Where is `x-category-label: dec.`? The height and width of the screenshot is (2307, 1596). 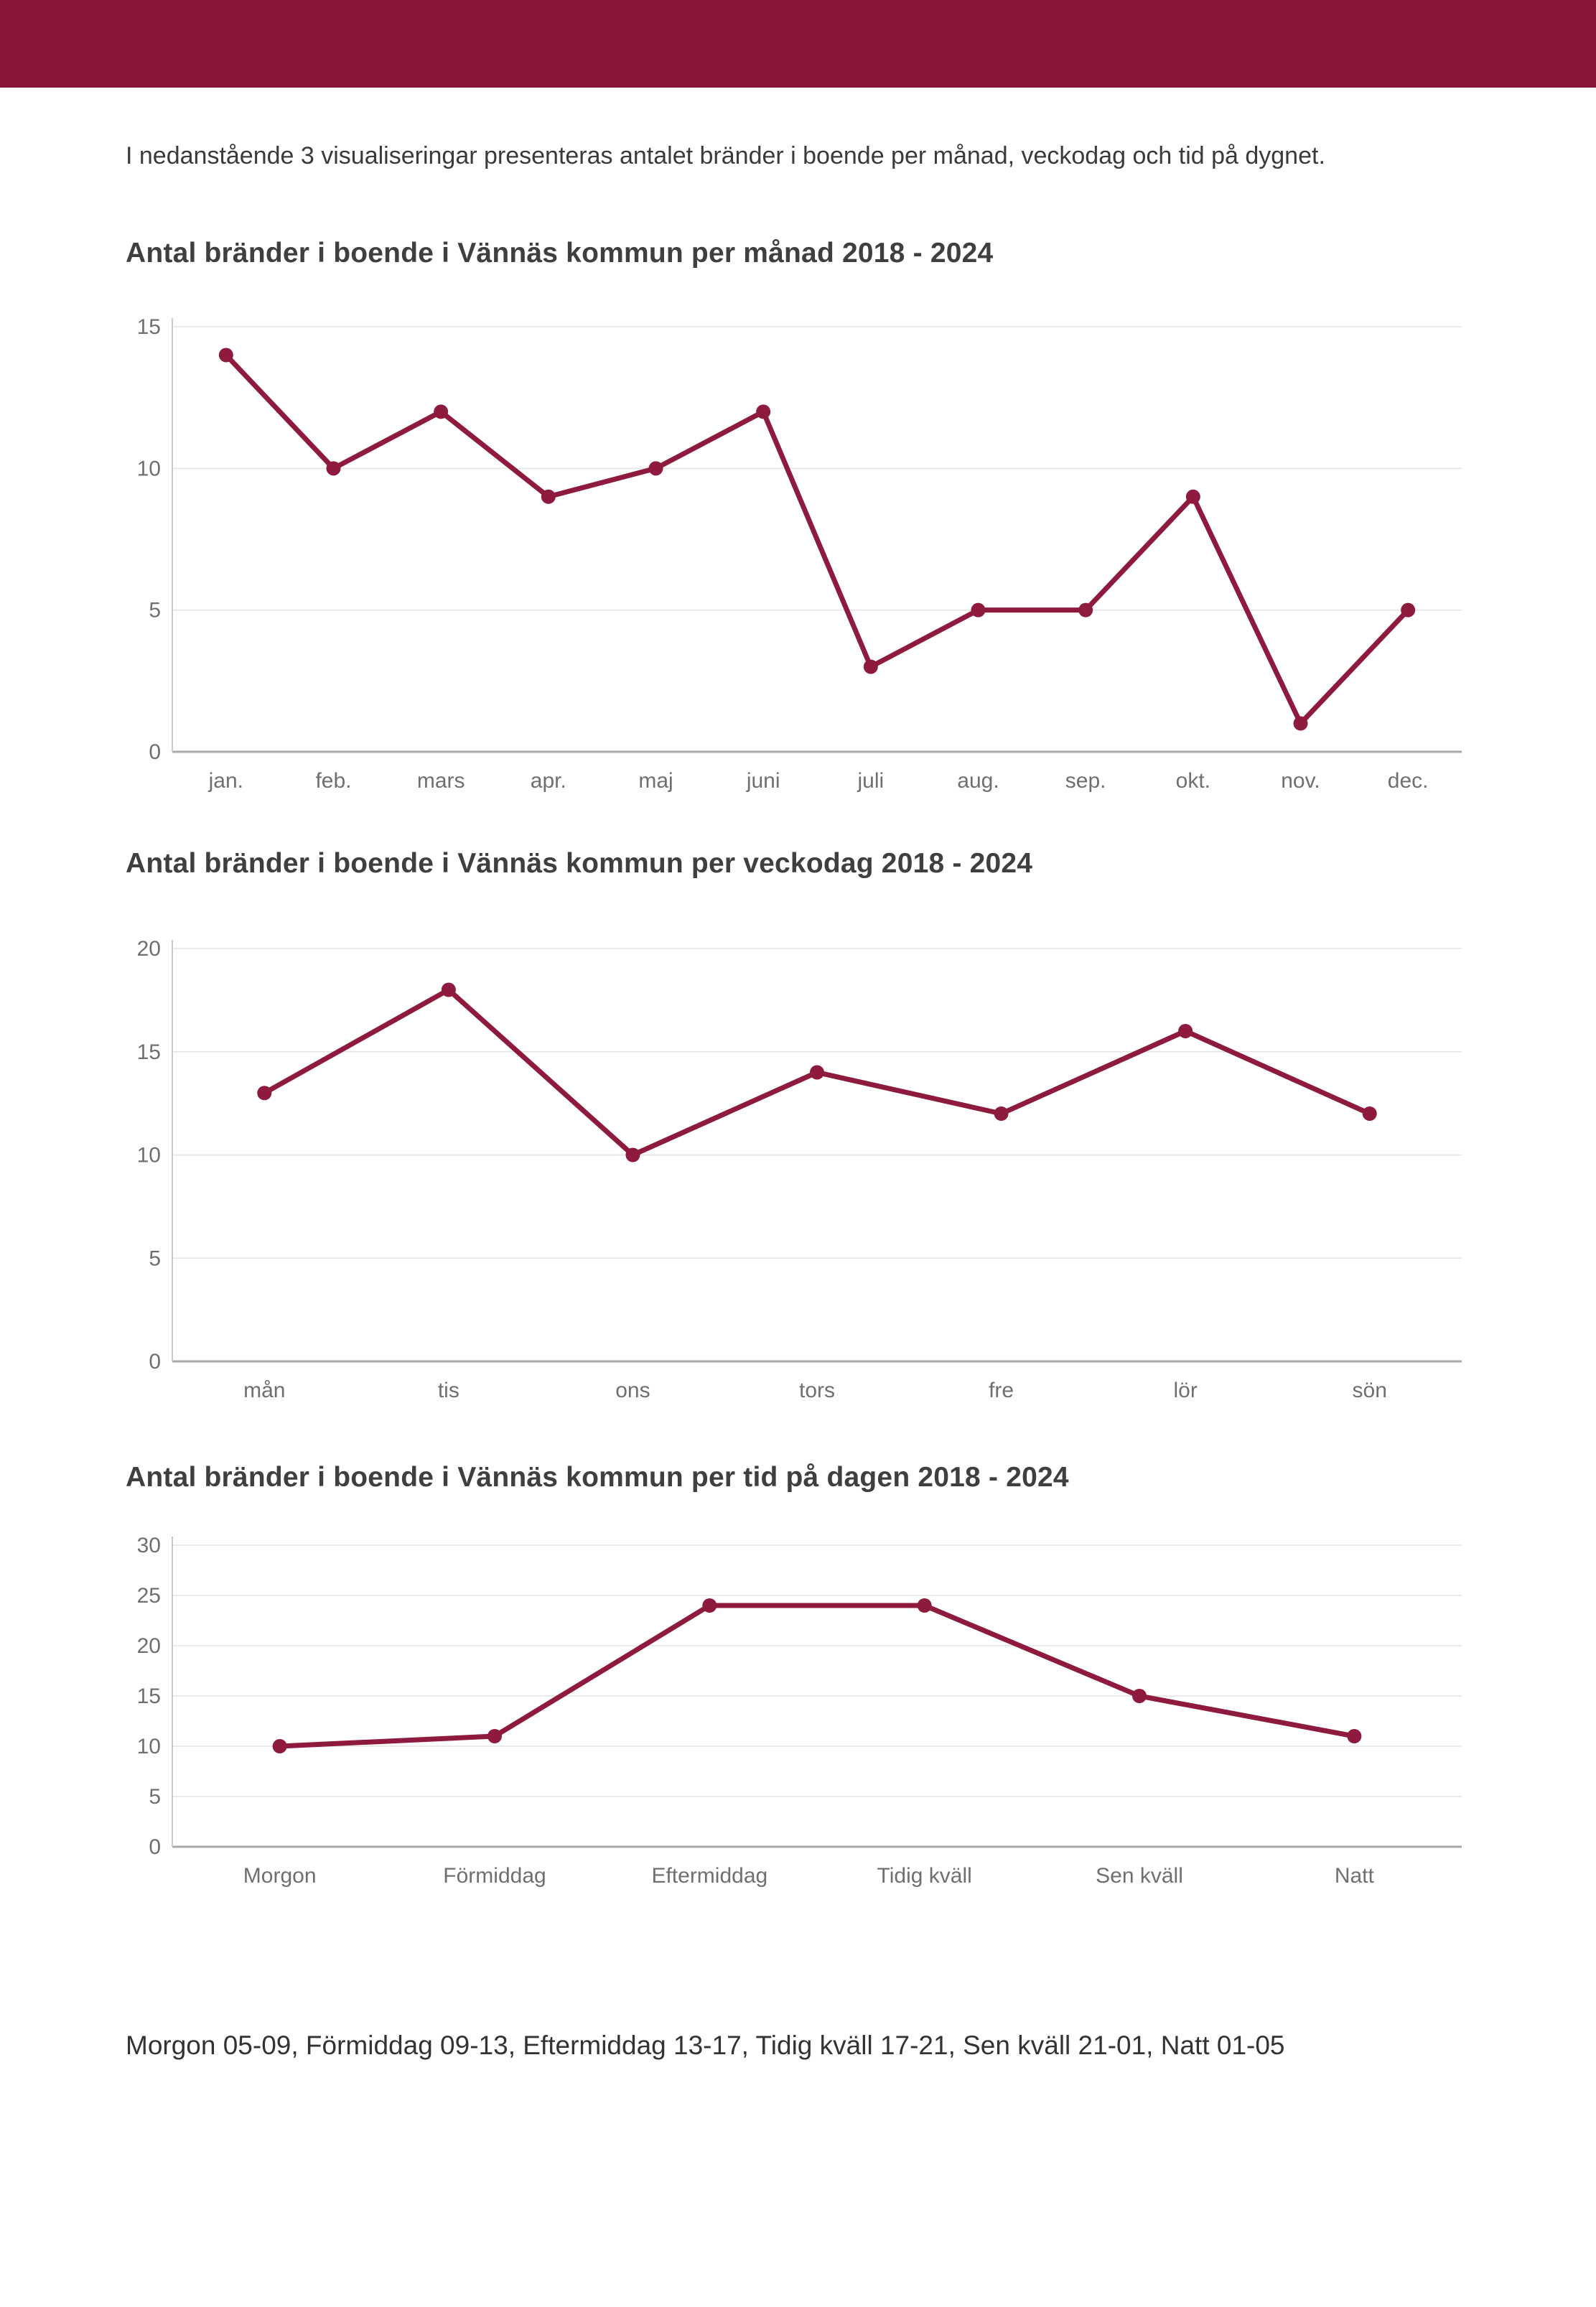 x-category-label: dec. is located at coordinates (1408, 781).